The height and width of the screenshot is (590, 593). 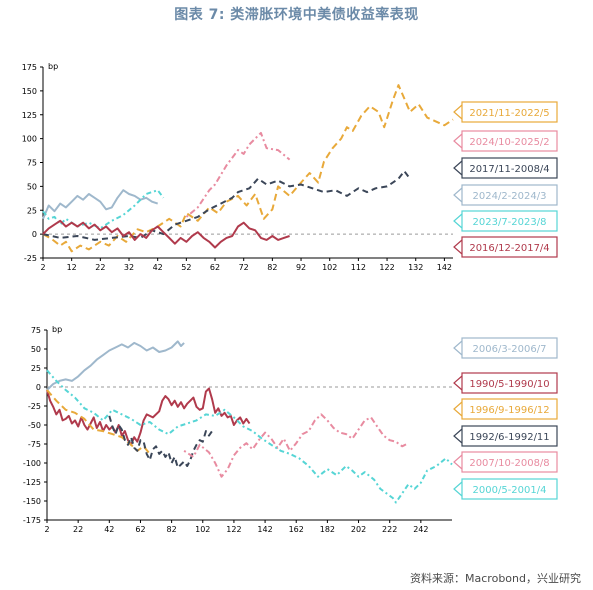 I want to click on legend-label: 2007/10-2008/8, so click(x=509, y=463).